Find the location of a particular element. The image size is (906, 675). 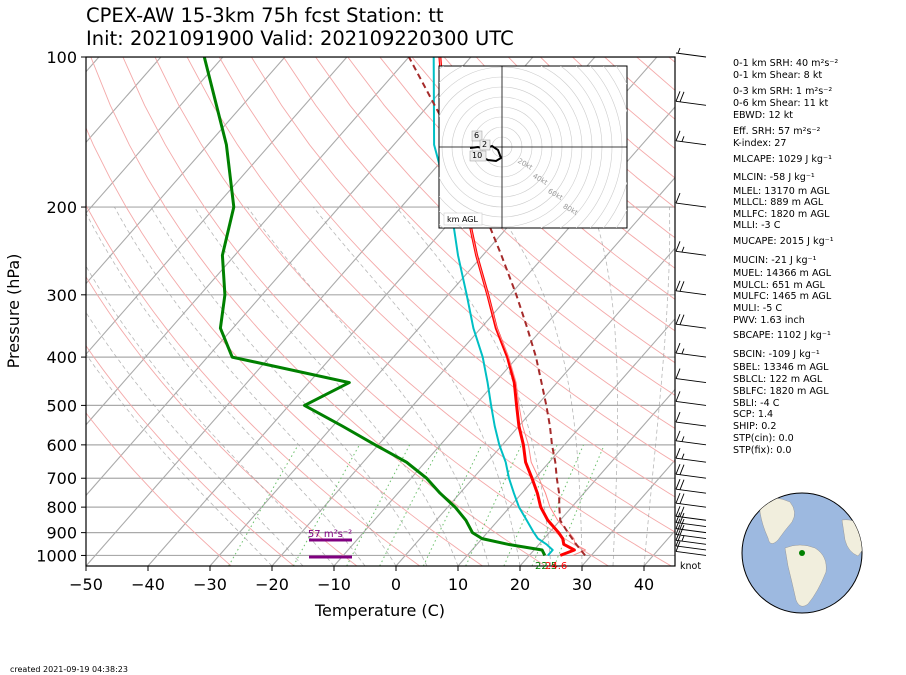

index-line: MUCIN: -21 J kg⁻¹ is located at coordinates (775, 260).